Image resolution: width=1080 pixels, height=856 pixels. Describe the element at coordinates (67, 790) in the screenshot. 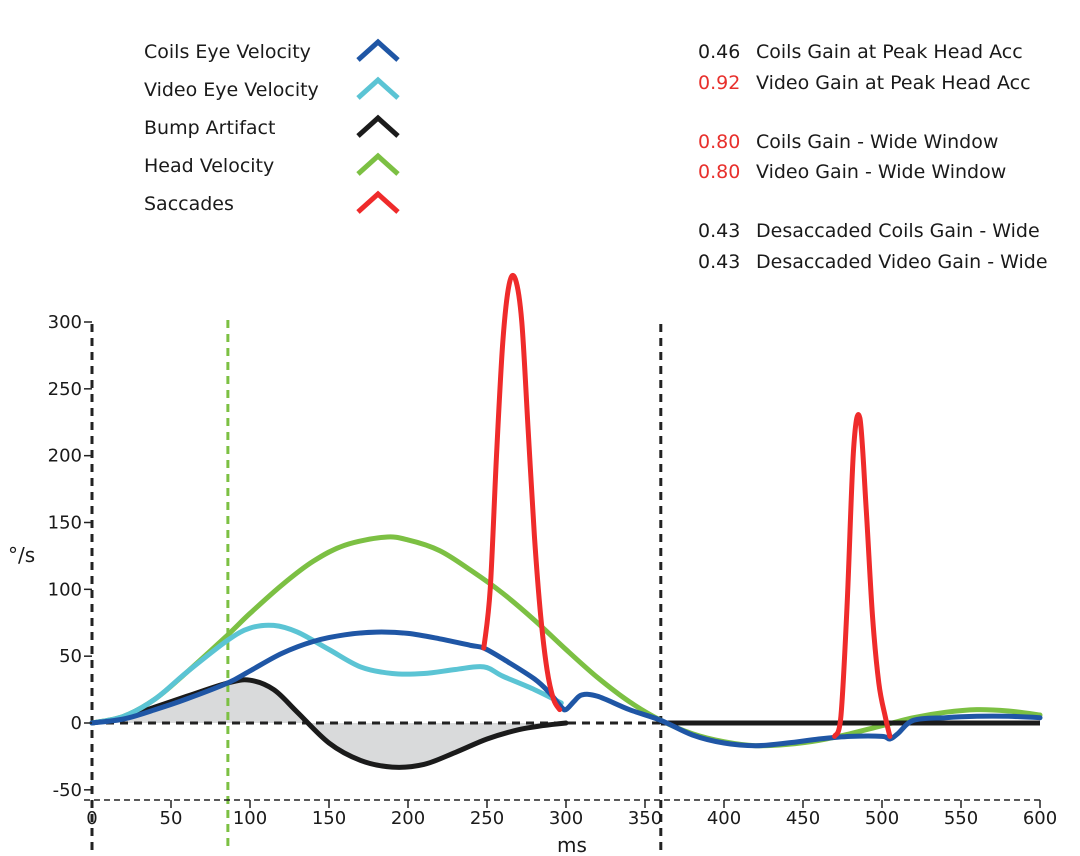

I see `y-tick-label--50: -50` at that location.